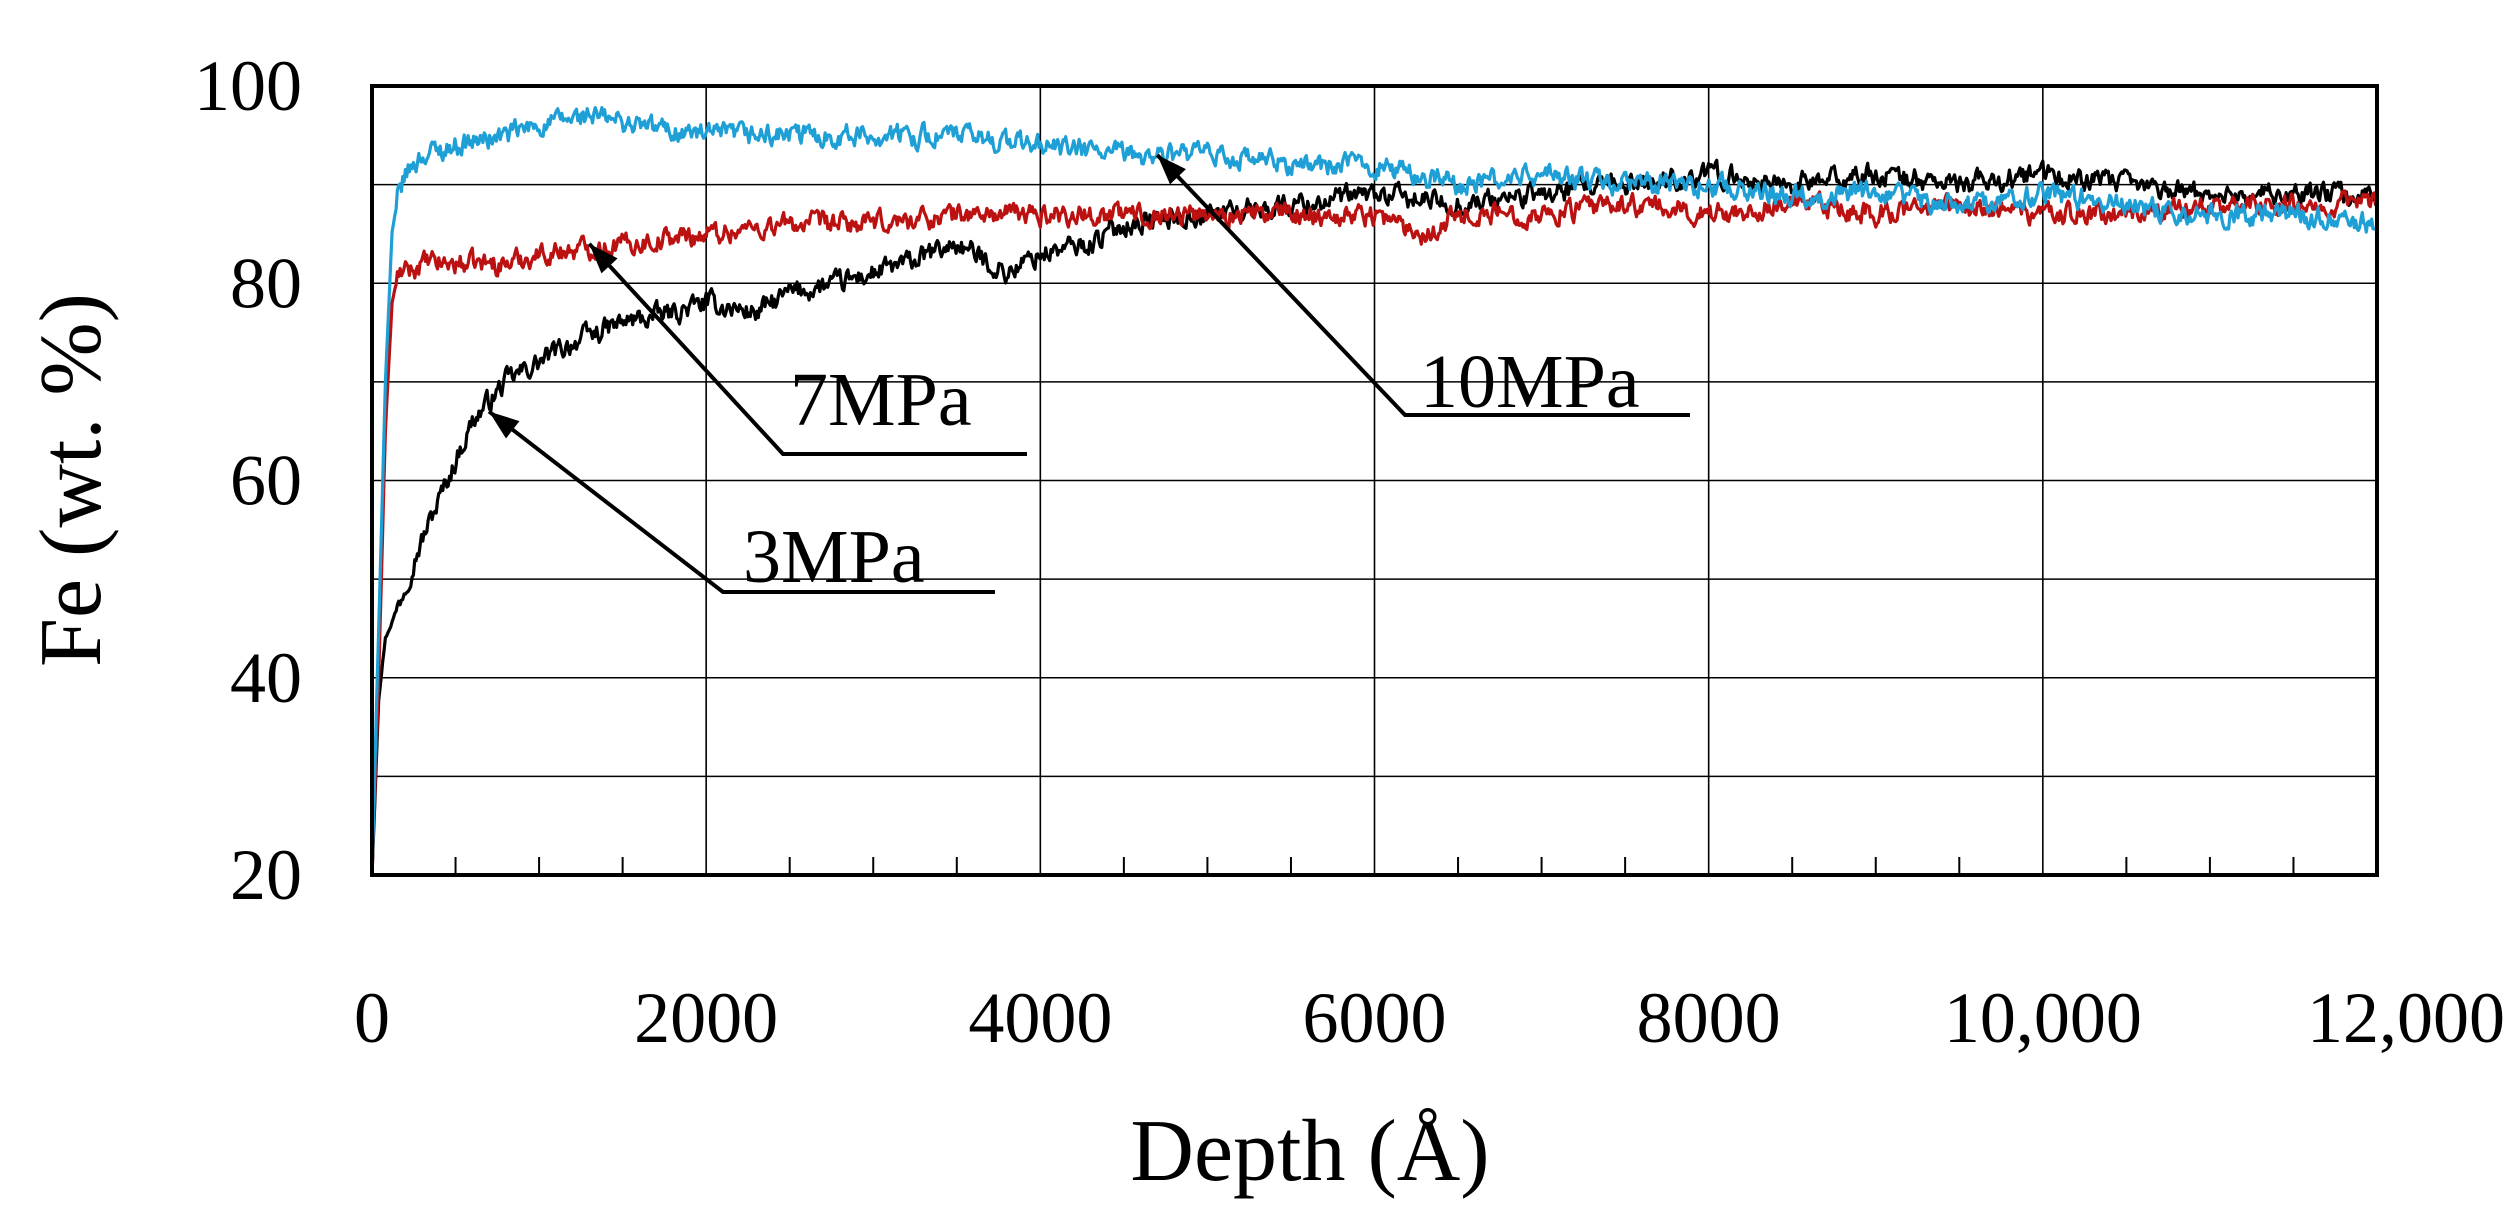  I want to click on annotation-label-3mpa: 3MPa, so click(834, 557).